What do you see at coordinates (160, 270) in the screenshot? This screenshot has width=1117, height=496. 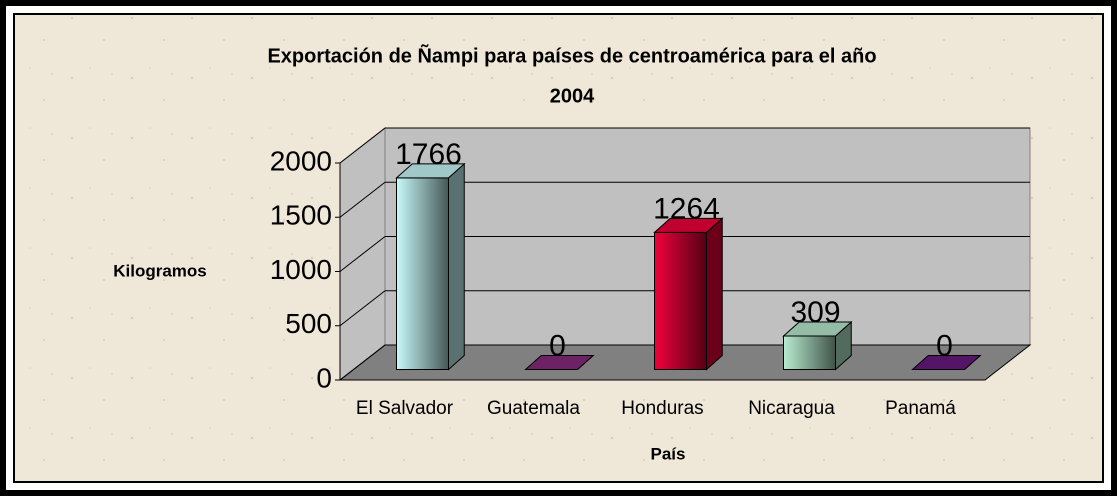 I see `y-axis-title: Kilogramos` at bounding box center [160, 270].